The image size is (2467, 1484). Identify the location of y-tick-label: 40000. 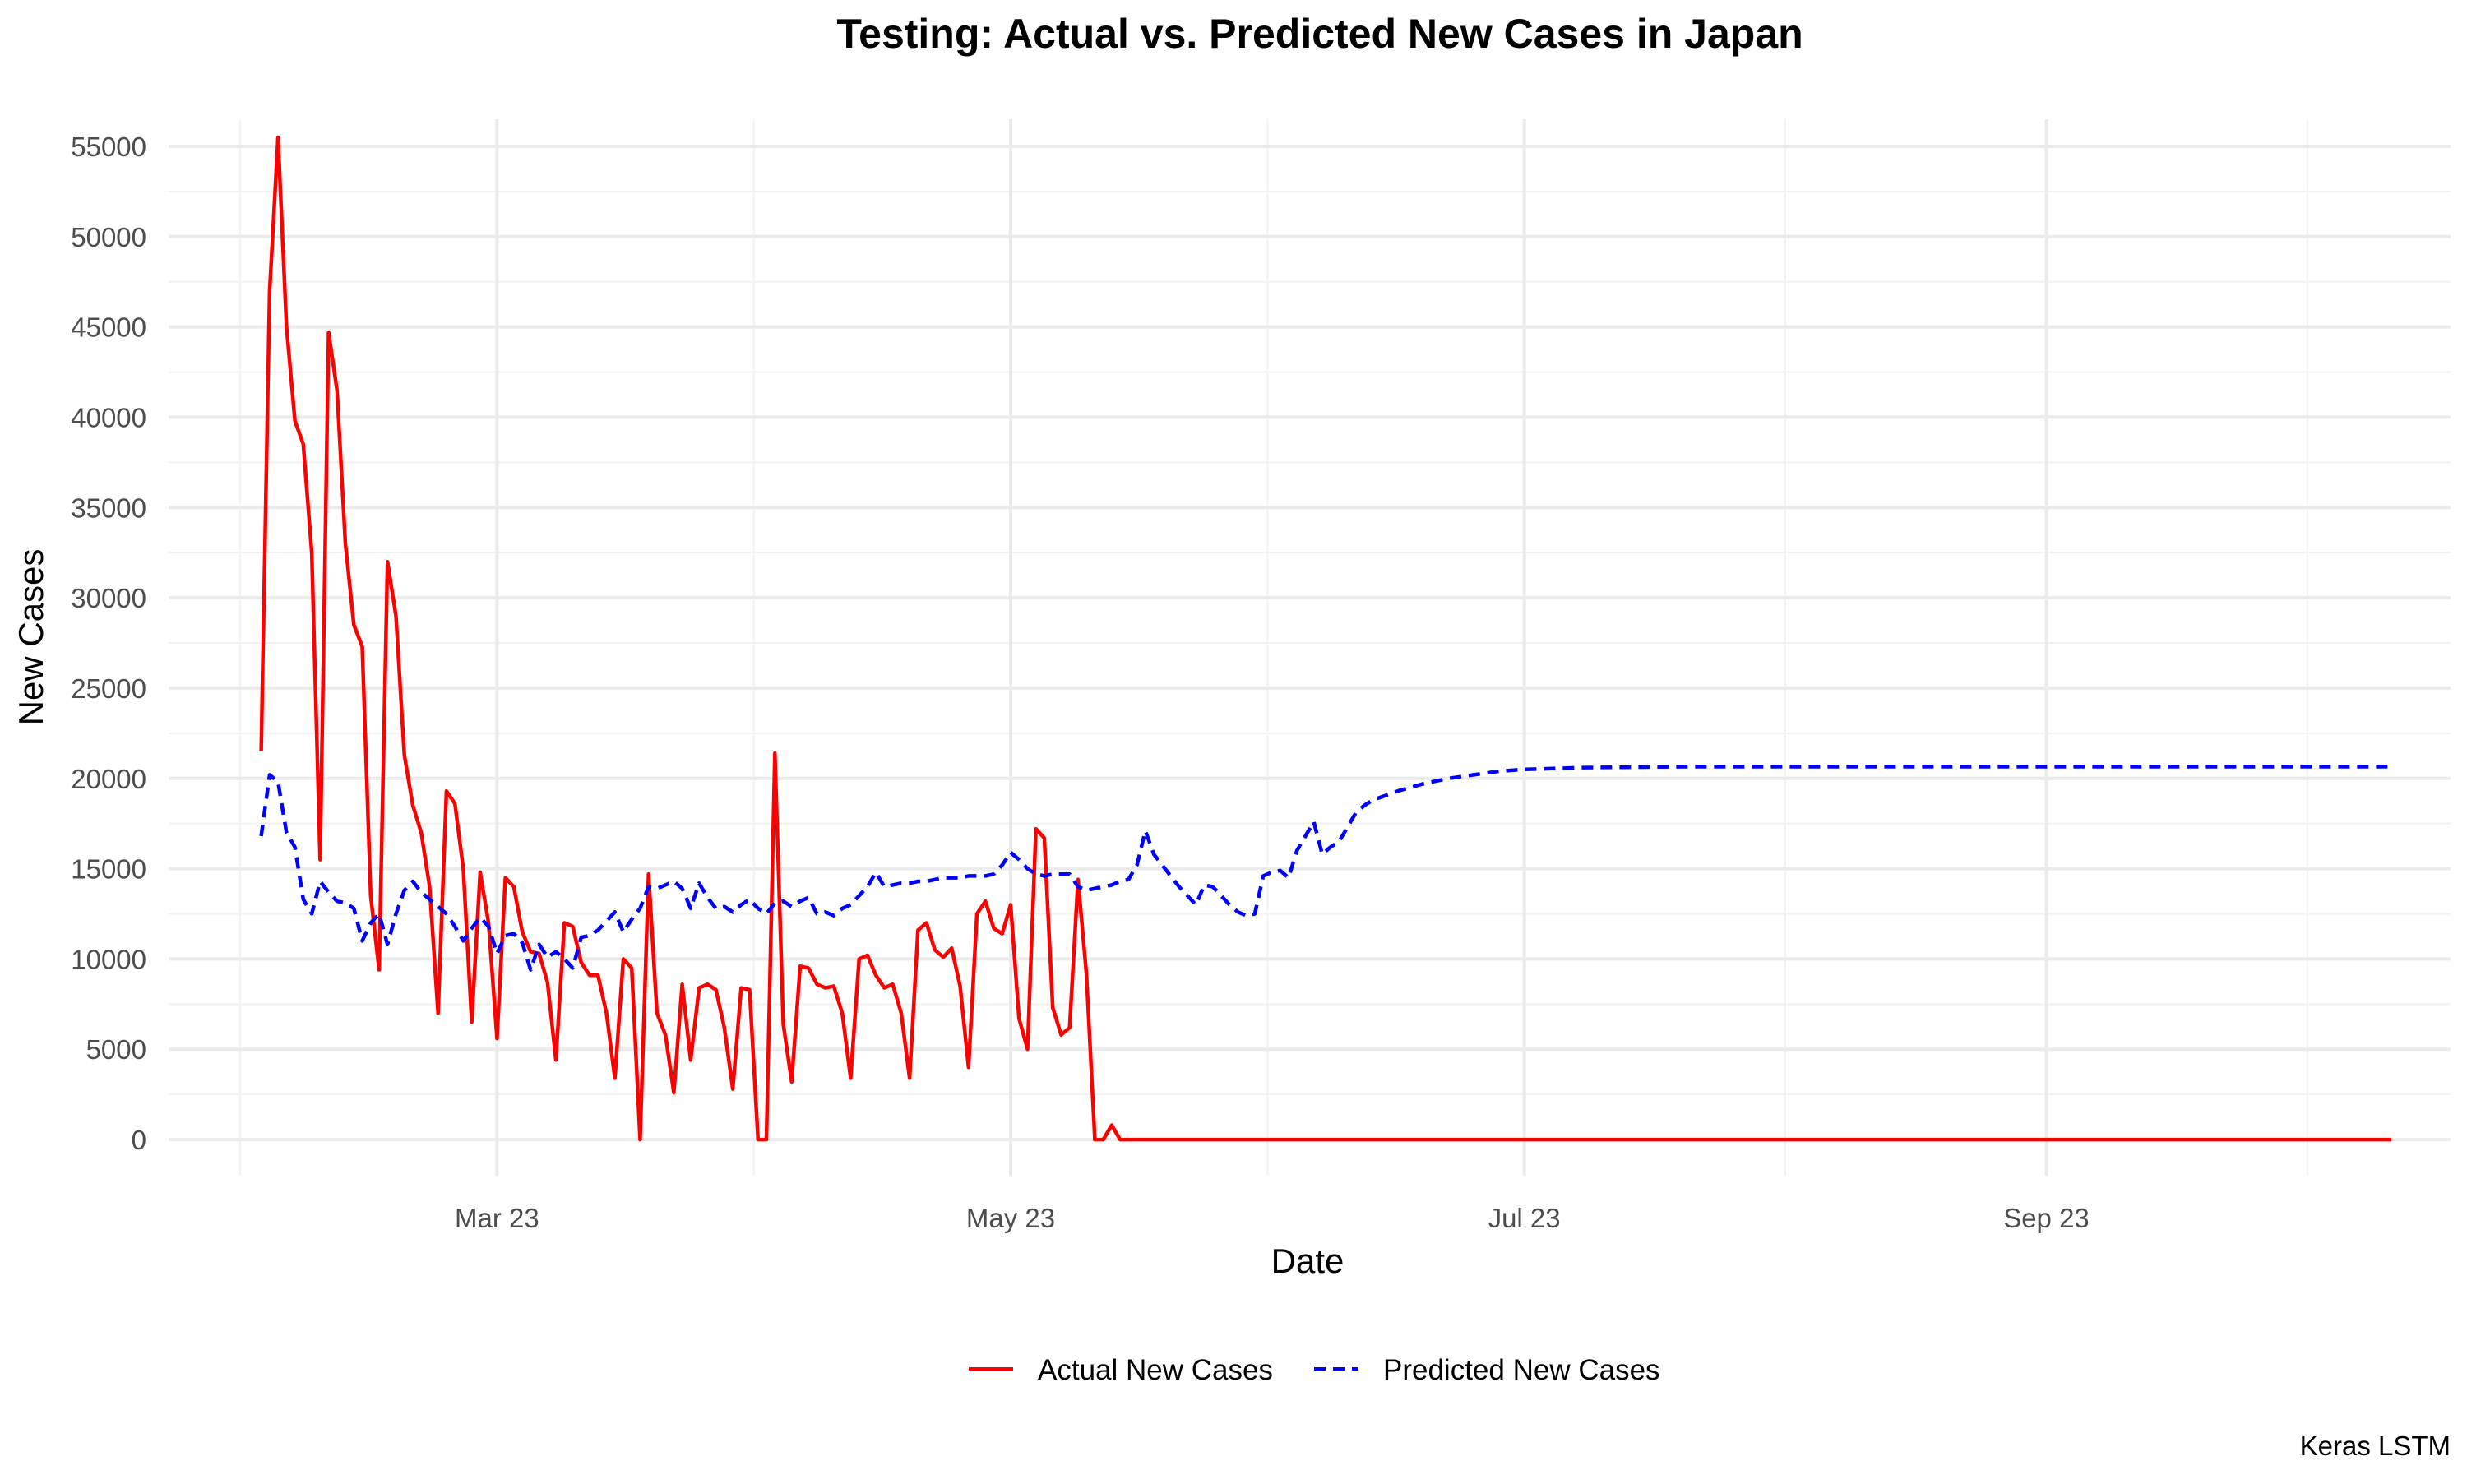
(108, 417).